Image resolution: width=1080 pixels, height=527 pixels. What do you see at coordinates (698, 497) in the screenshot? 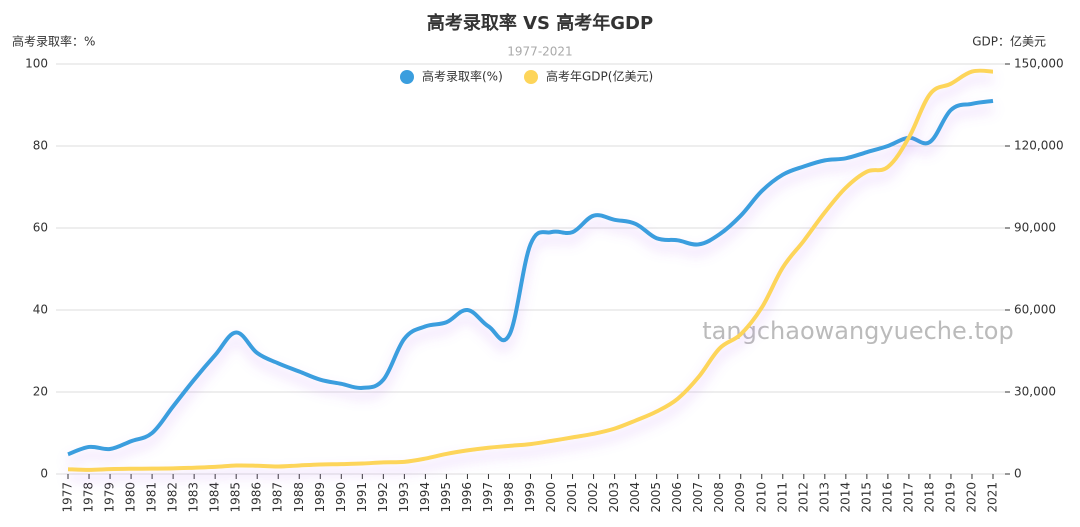
I see `x-tick-label: 2007` at bounding box center [698, 497].